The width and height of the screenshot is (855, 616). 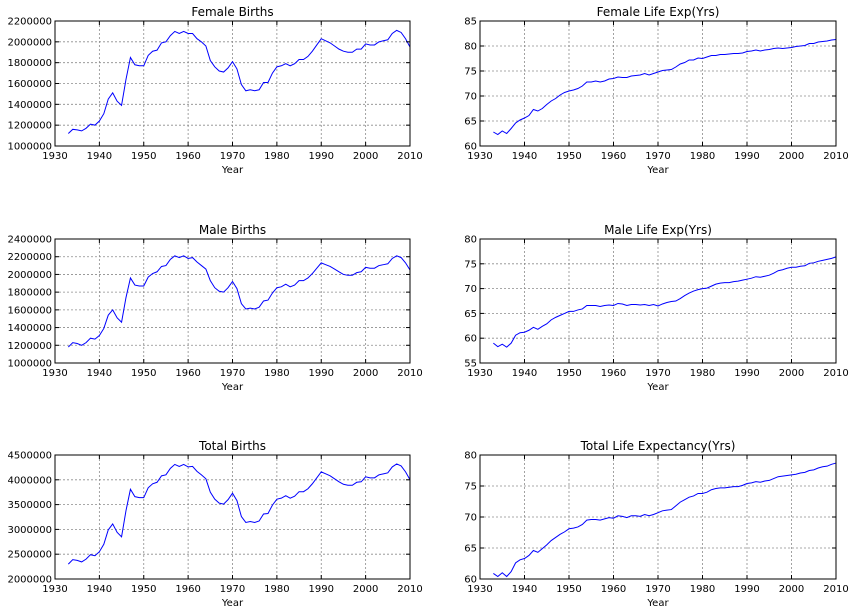 What do you see at coordinates (29, 530) in the screenshot?
I see `y-tick-label: 3000000` at bounding box center [29, 530].